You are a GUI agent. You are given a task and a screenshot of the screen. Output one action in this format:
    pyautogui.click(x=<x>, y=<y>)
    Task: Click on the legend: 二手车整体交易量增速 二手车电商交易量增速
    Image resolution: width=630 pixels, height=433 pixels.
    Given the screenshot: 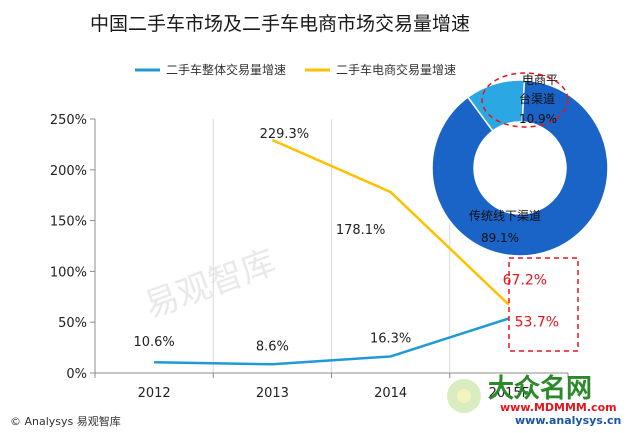 What is the action you would take?
    pyautogui.click(x=295, y=69)
    